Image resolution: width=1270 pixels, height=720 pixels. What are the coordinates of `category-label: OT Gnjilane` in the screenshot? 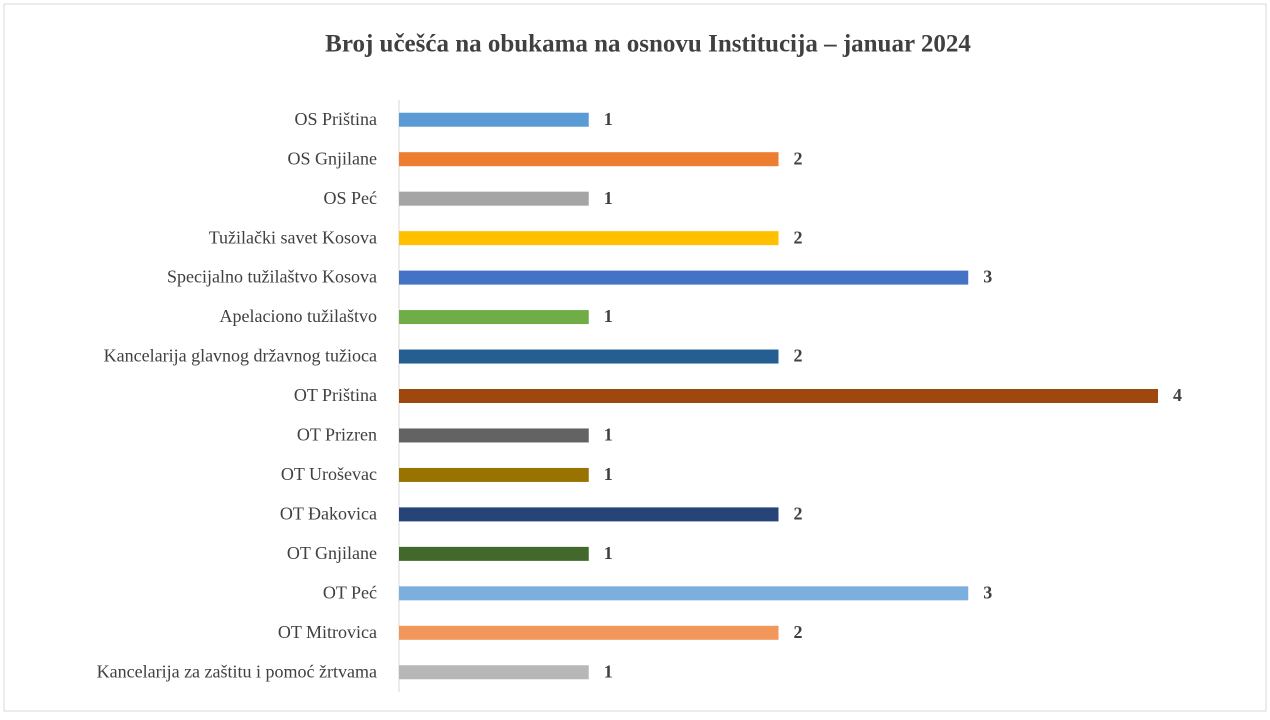 It's located at (332, 553).